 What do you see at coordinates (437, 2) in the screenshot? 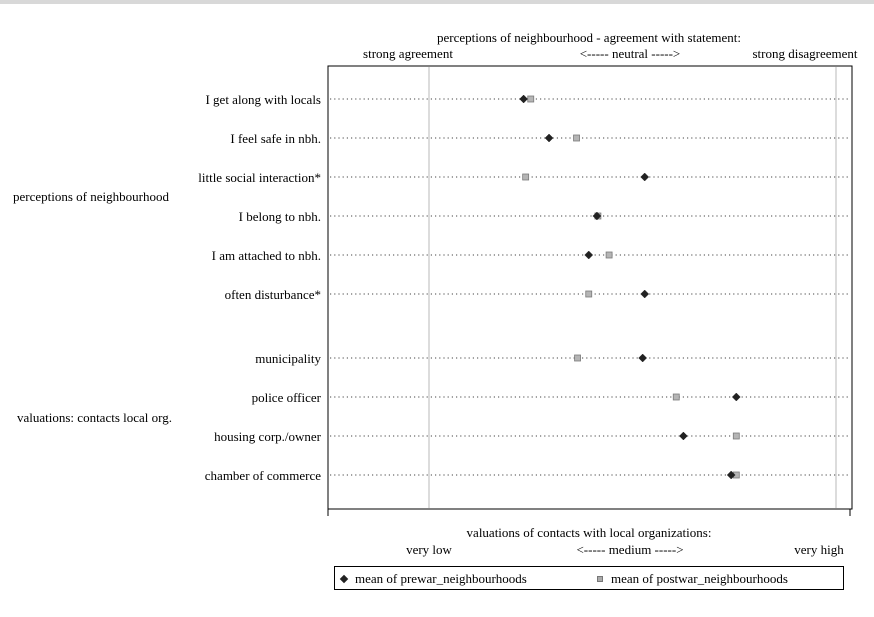
I see `window-top-strip` at bounding box center [437, 2].